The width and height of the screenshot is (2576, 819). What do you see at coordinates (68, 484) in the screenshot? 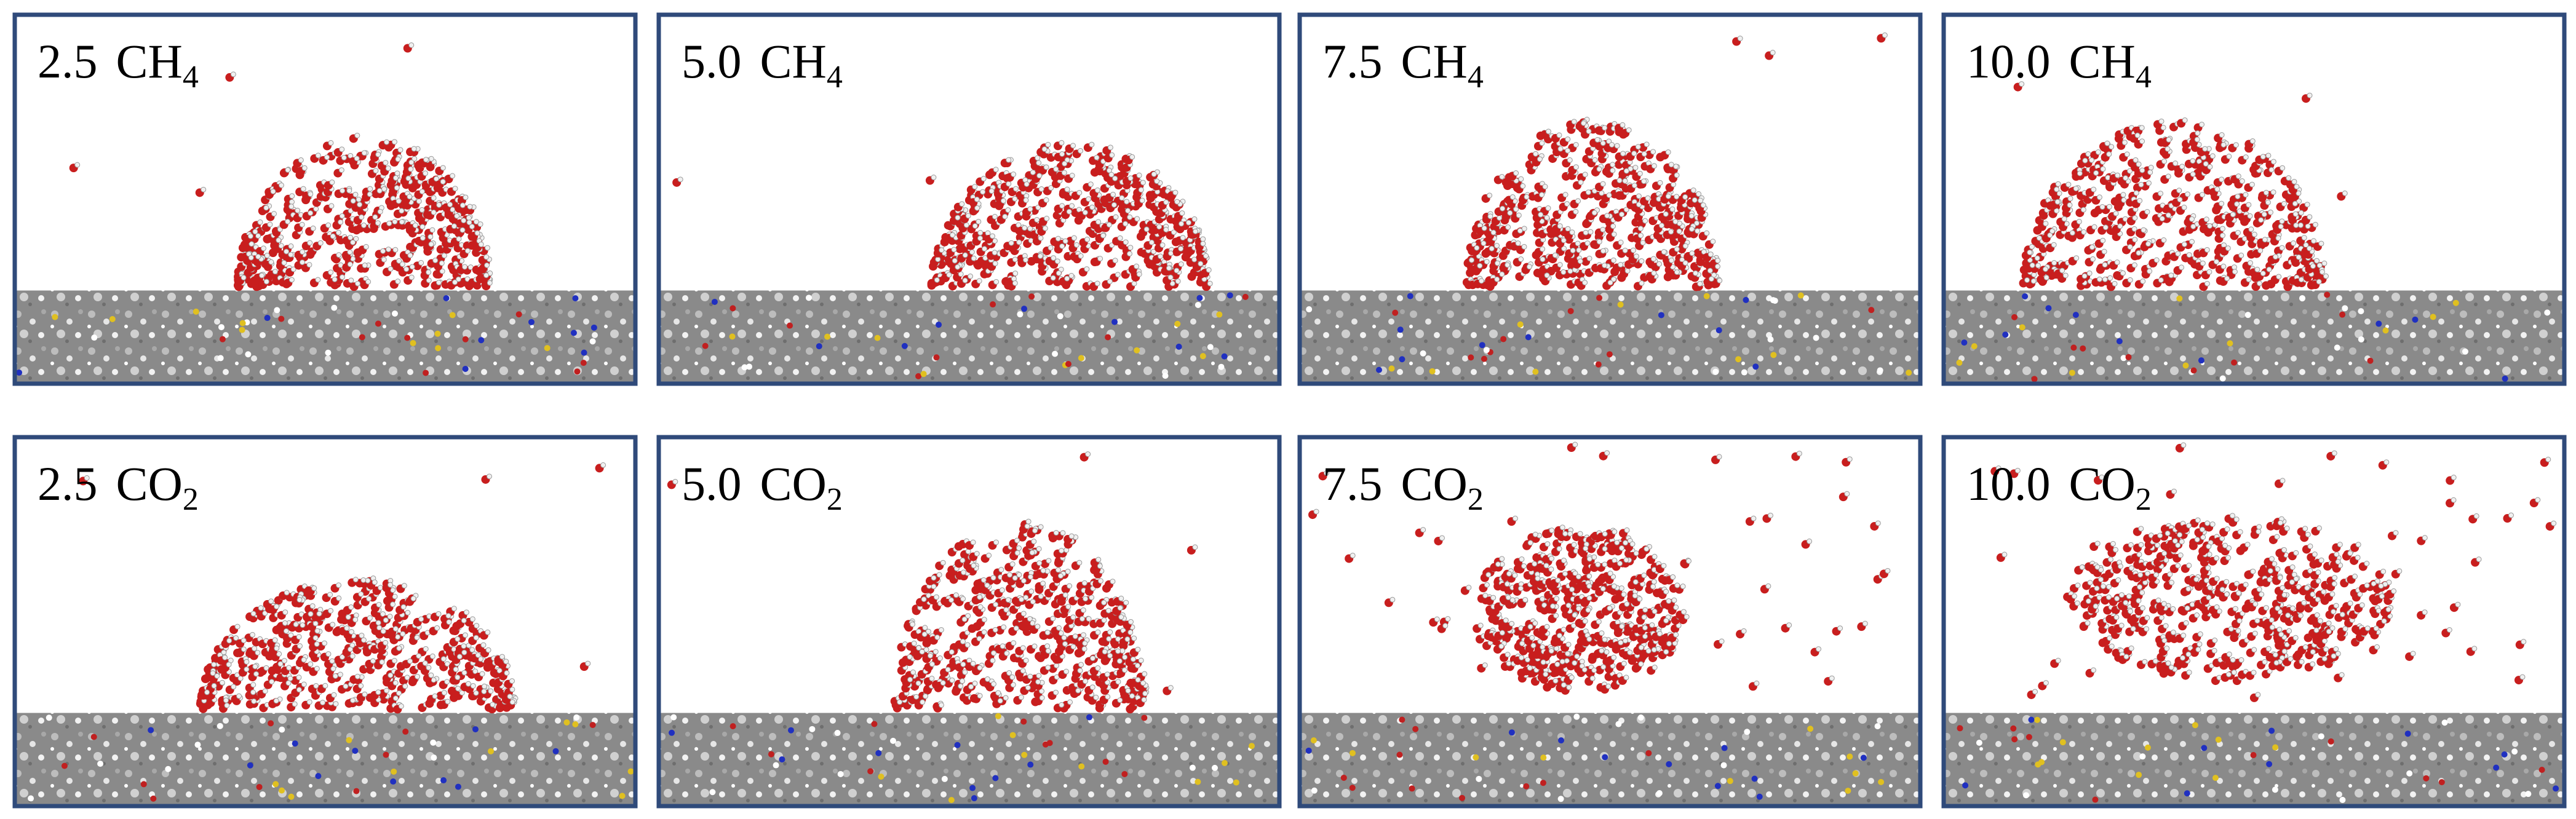
I see `label-value: 2.5` at bounding box center [68, 484].